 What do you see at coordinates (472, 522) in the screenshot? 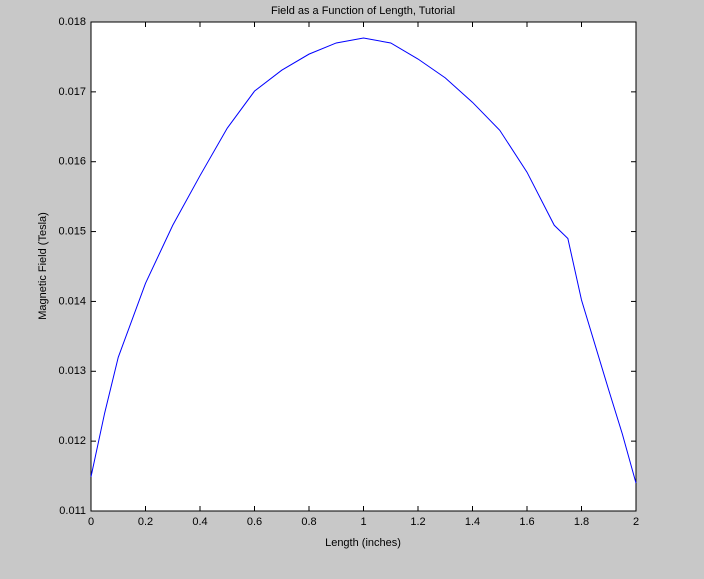
I see `x-tick-label: 1.4` at bounding box center [472, 522].